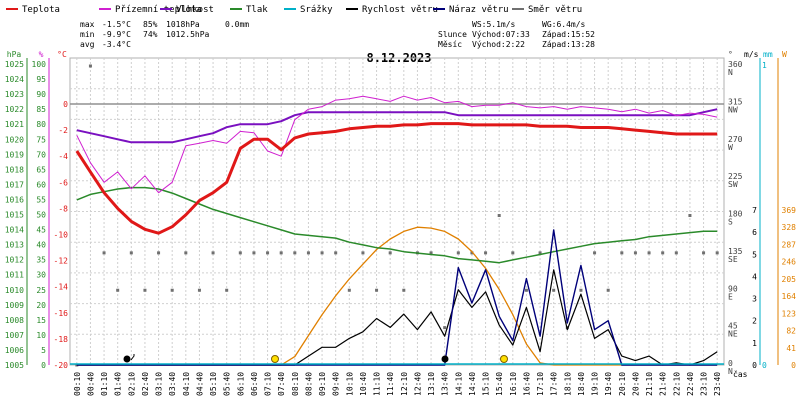 The width and height of the screenshot is (800, 400). I want to click on wind-tick: 5, so click(754, 254).